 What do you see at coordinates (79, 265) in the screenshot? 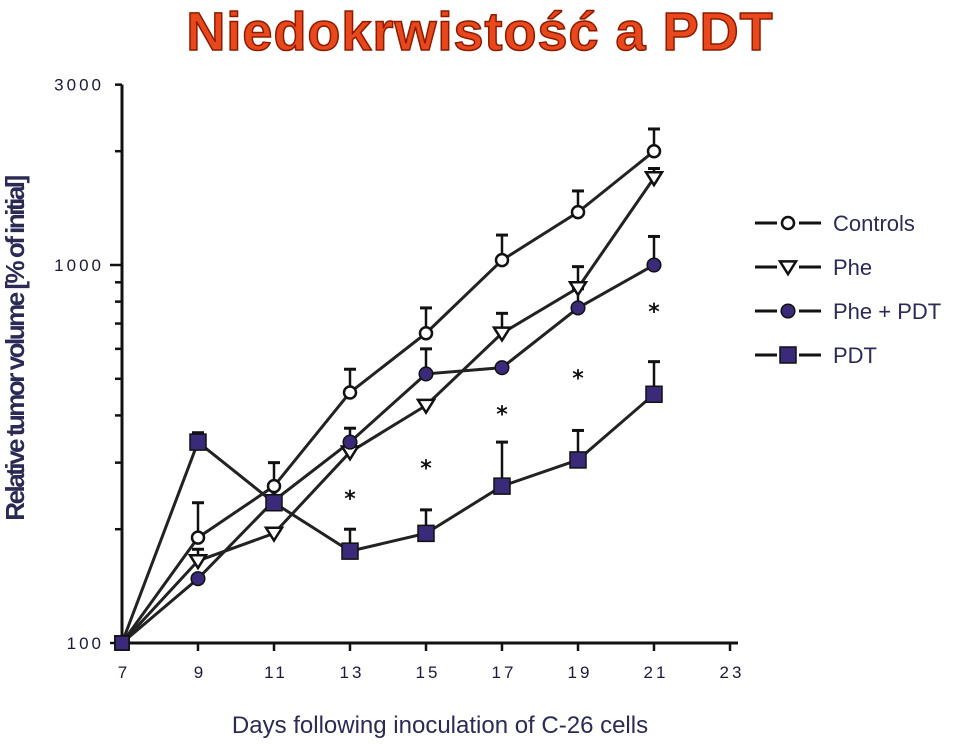
I see `y-tick-label: 1000` at bounding box center [79, 265].